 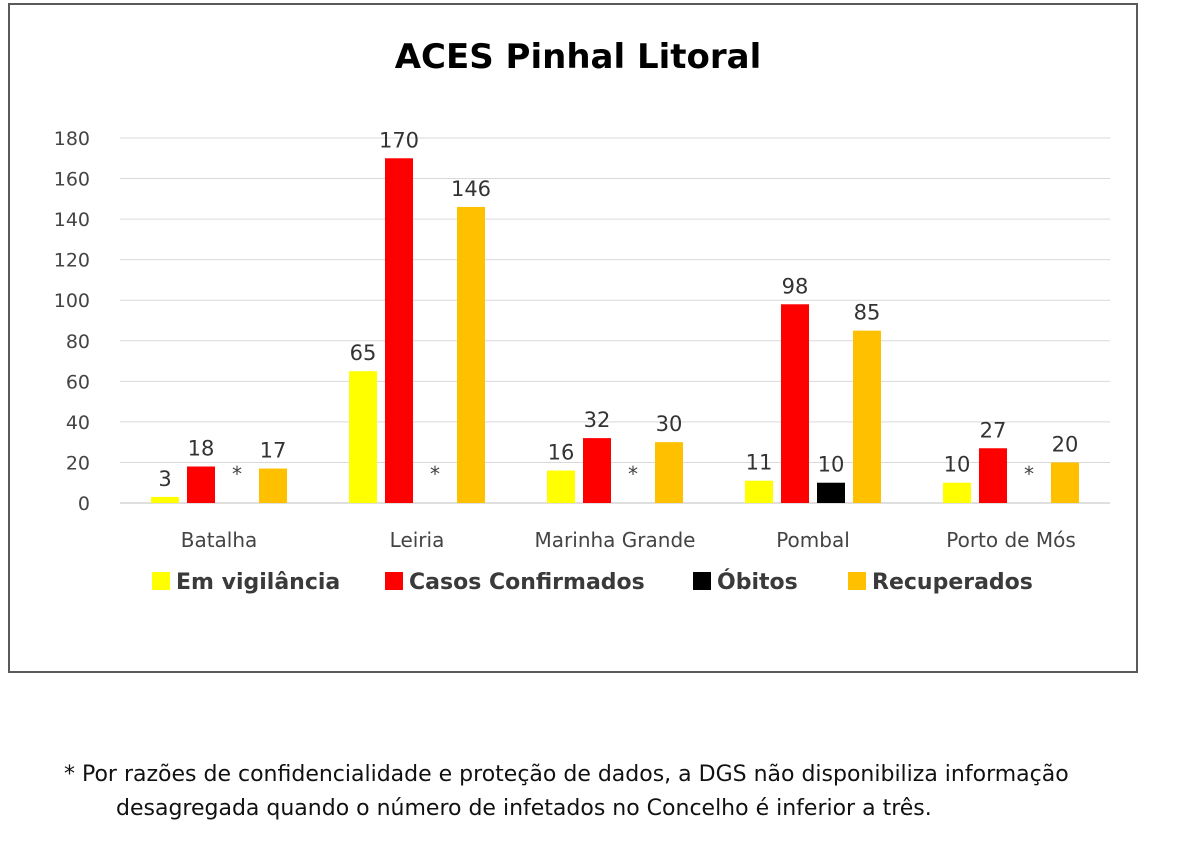 What do you see at coordinates (78, 463) in the screenshot?
I see `y-tick-label: 20` at bounding box center [78, 463].